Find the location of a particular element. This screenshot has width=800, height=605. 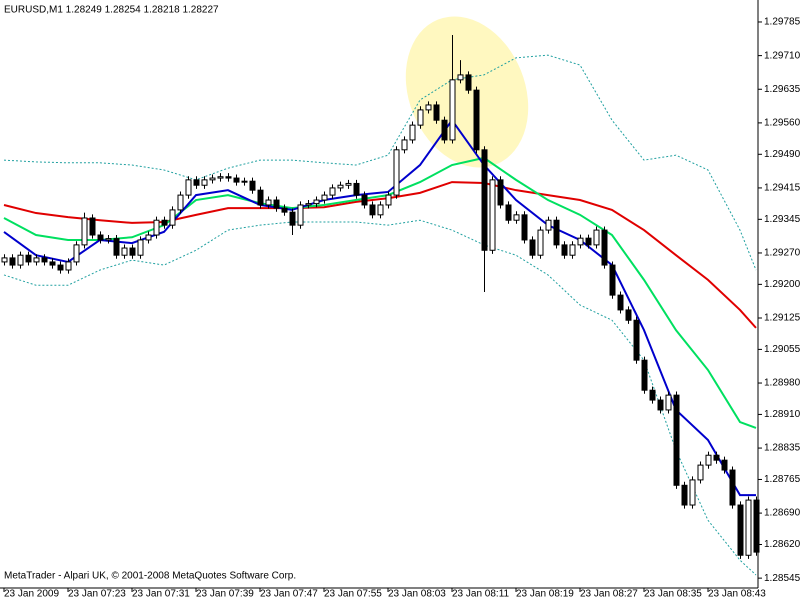

y-tick-label: 1.28910 is located at coordinates (782, 414).